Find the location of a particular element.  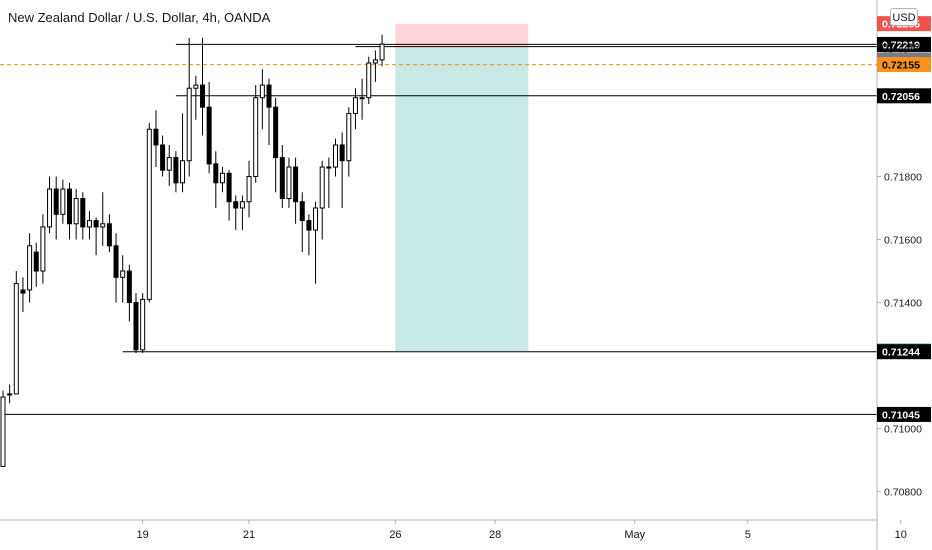

price-tag-label: 0.72219 is located at coordinates (901, 45).